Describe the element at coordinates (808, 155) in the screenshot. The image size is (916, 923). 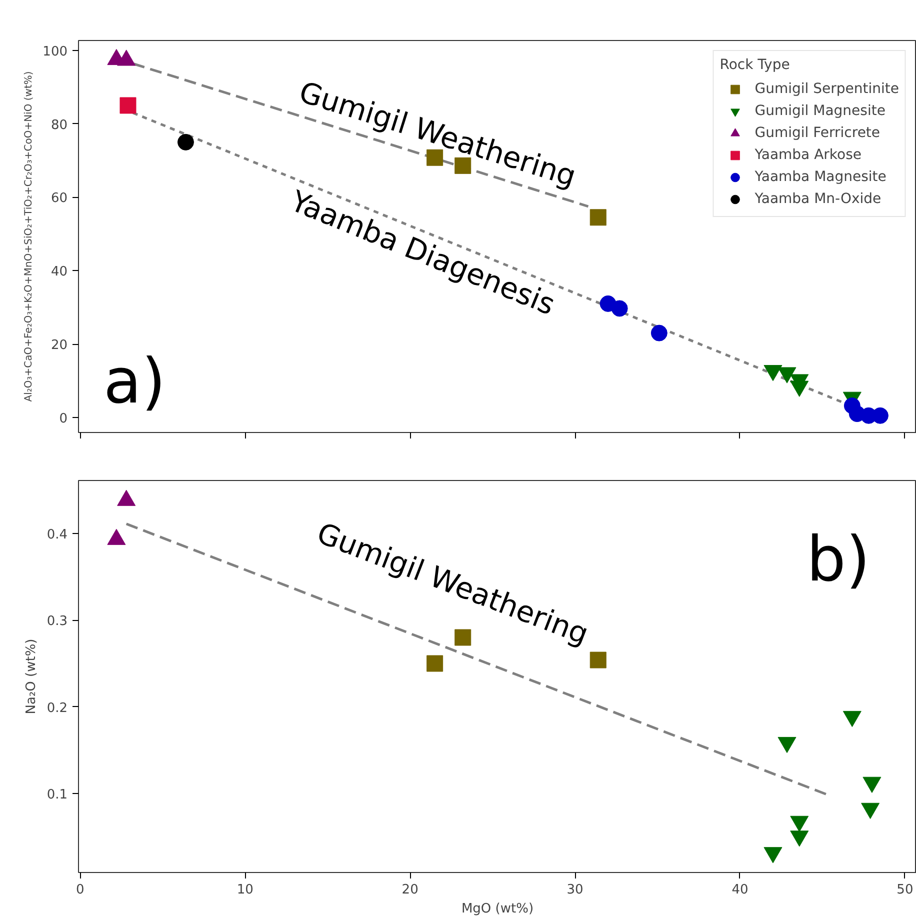
I see `legend-label: Yaamba Arkose` at that location.